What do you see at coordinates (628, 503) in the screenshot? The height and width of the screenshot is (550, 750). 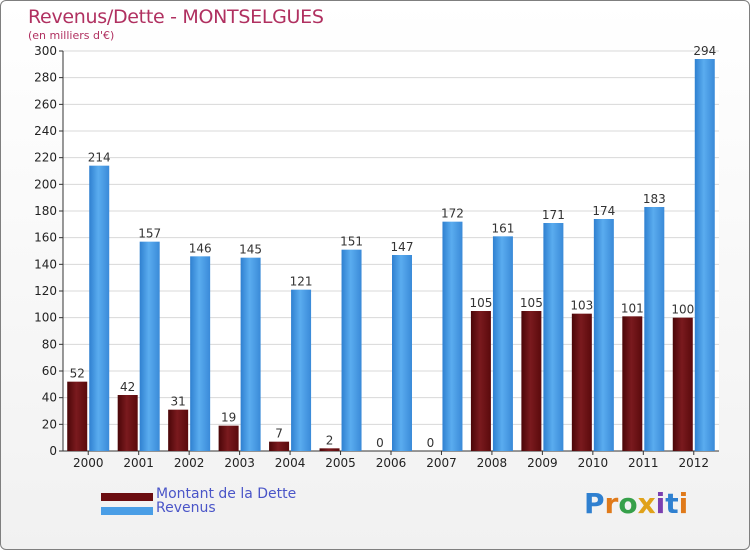 I see `logo-letter: o` at bounding box center [628, 503].